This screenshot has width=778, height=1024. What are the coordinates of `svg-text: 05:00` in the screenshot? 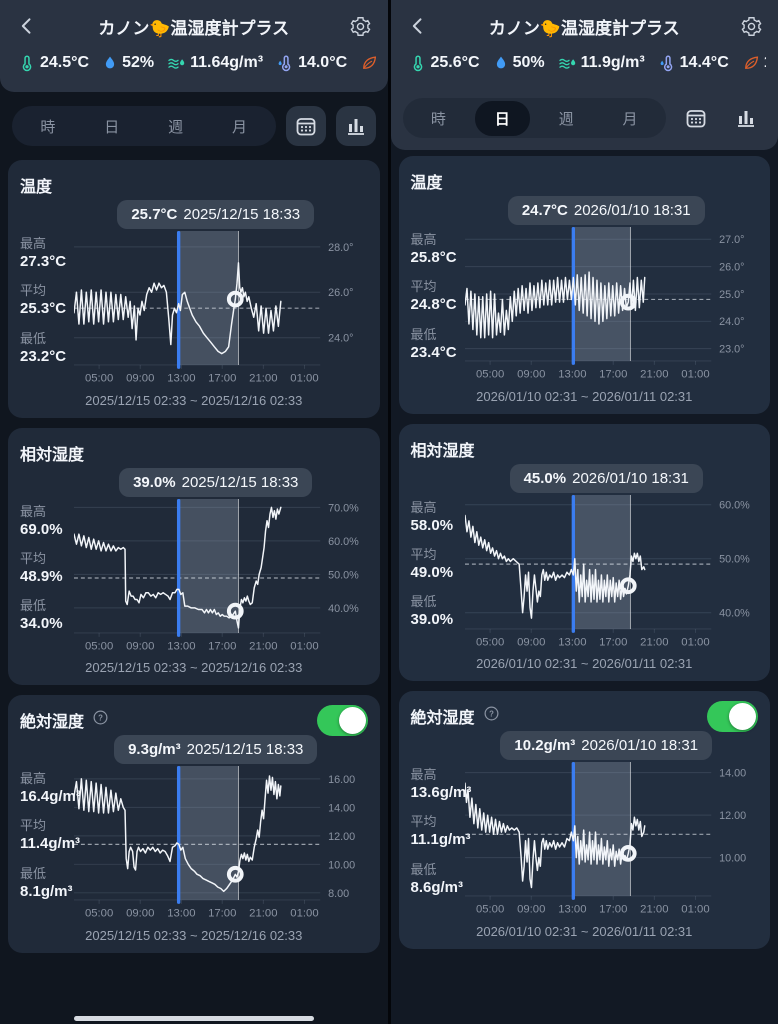 It's located at (99, 379).